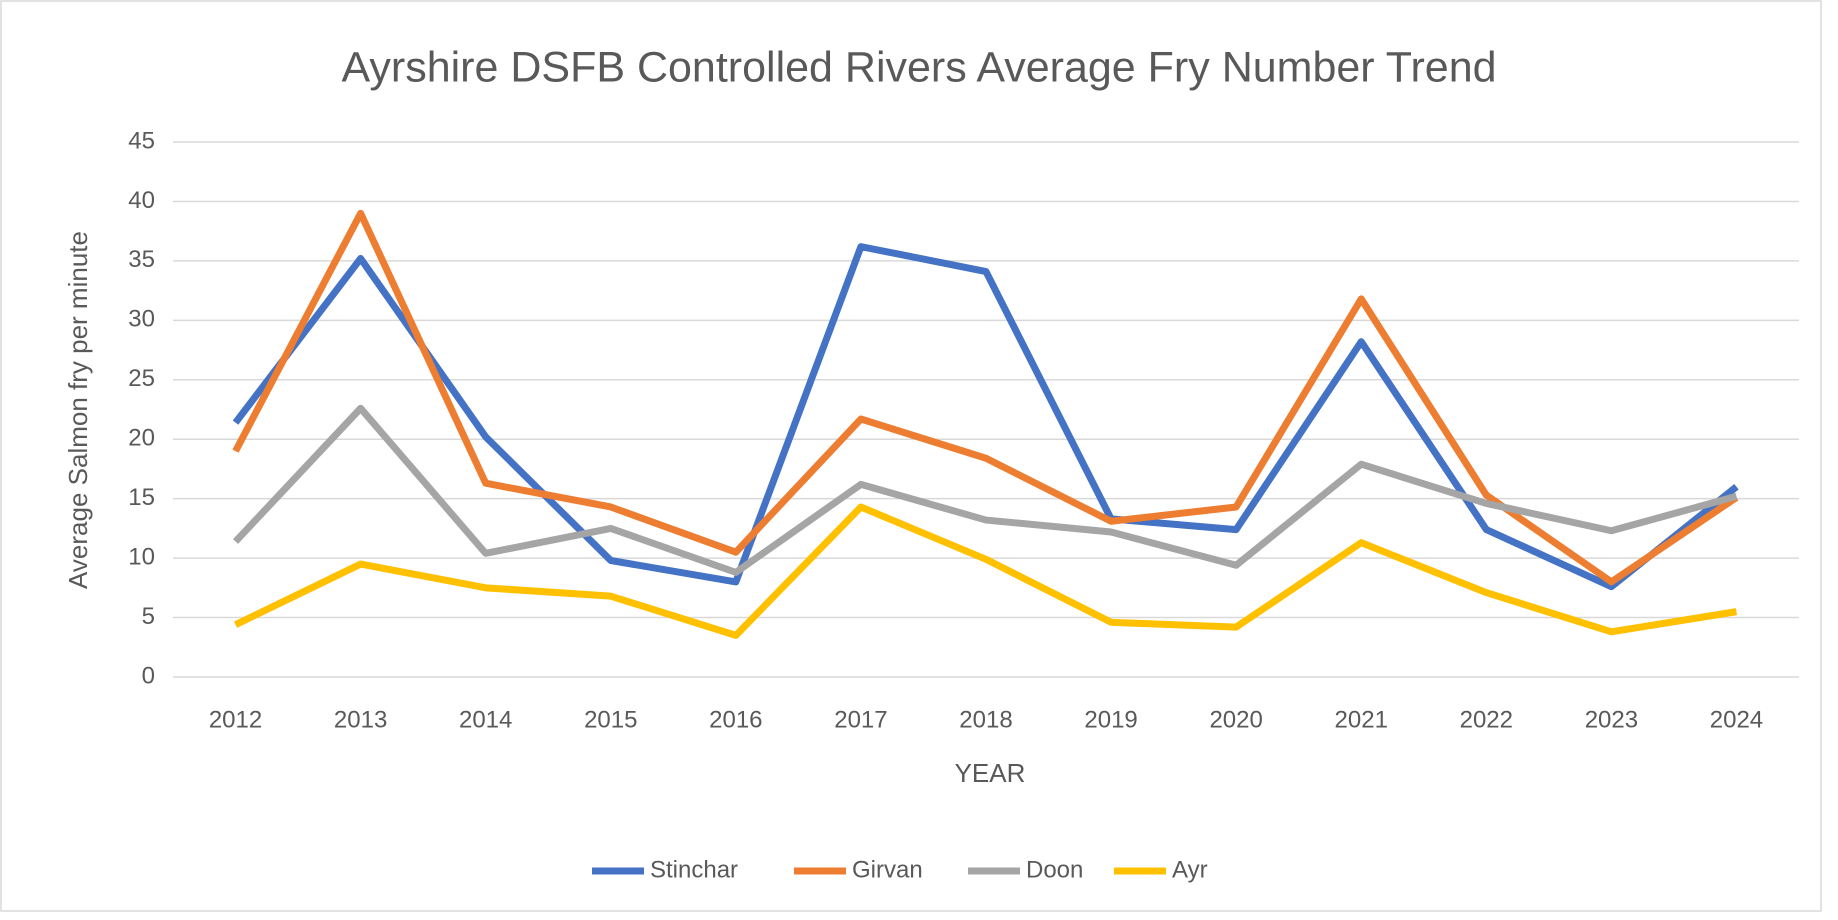  Describe the element at coordinates (1110, 719) in the screenshot. I see `x-tick-label: 2019` at that location.